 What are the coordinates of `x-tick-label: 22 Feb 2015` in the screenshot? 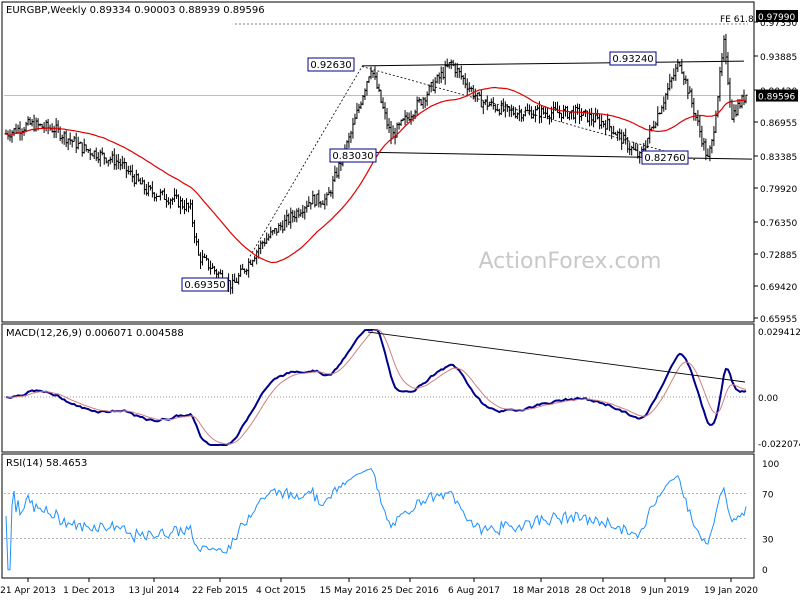 It's located at (220, 591).